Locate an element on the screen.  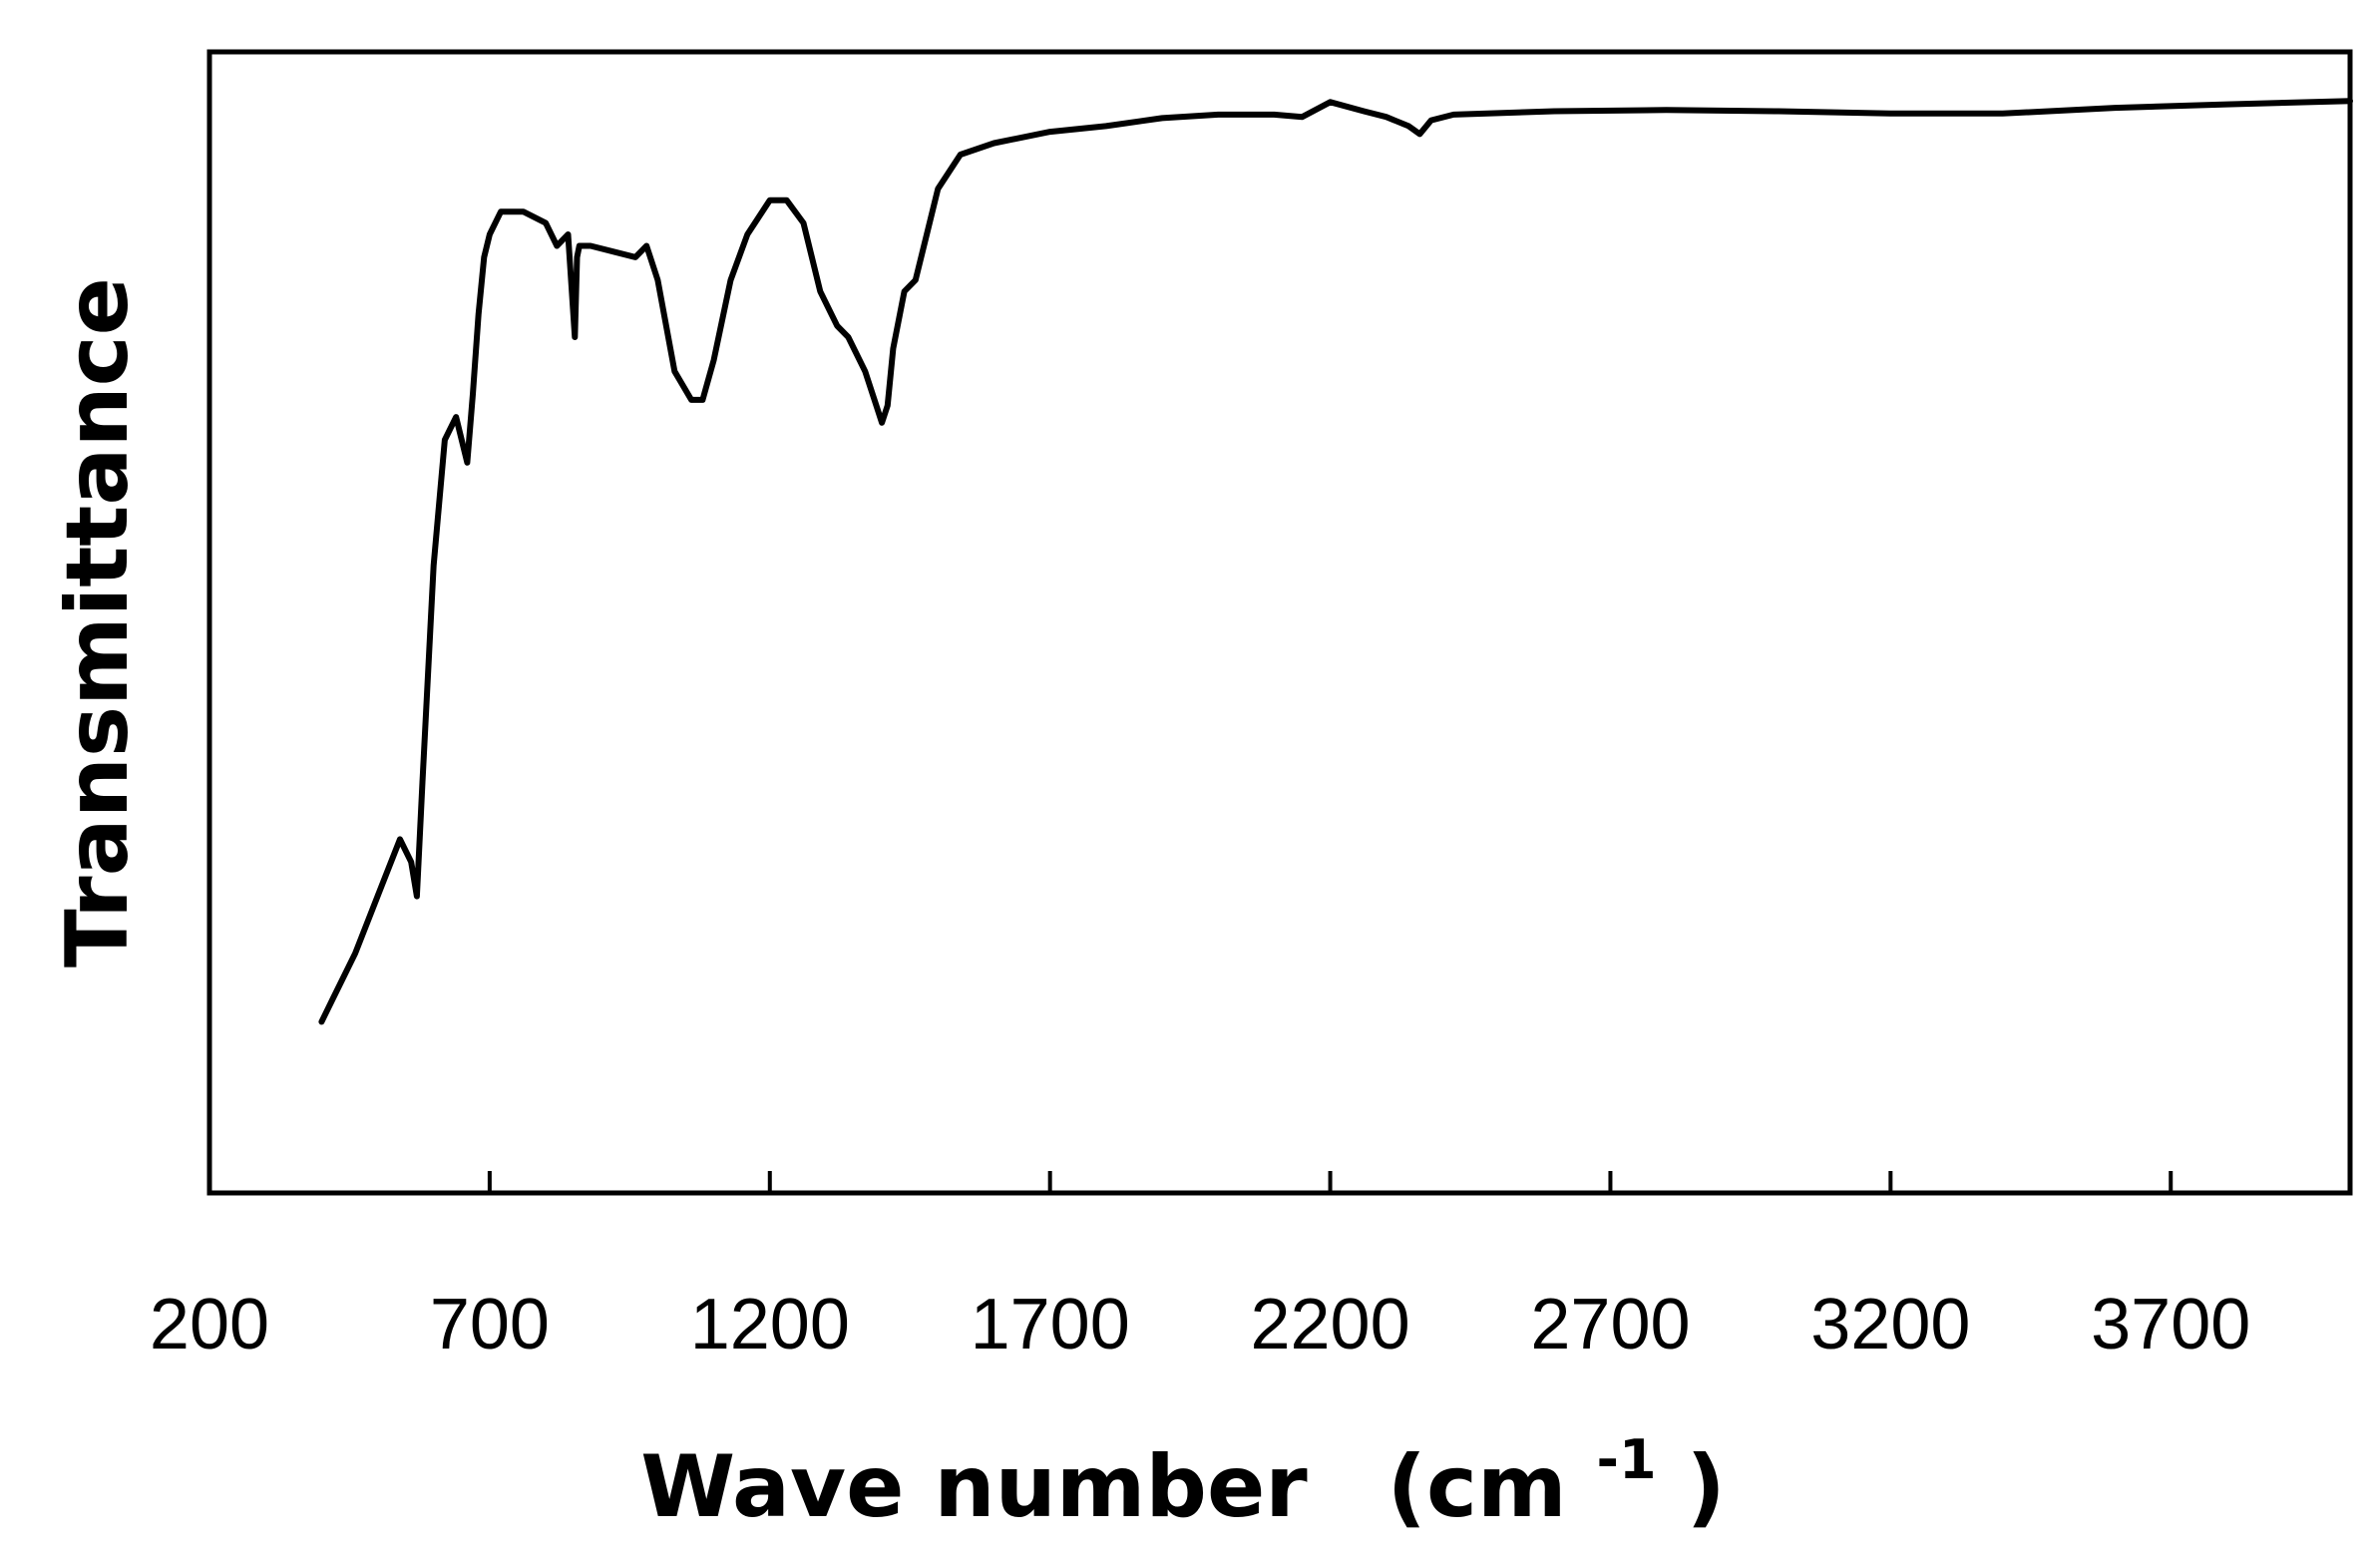
x-axis-tick-labels: 200 700 1200 1700 2200 2700 3200 3700 is located at coordinates (1200, 1324).